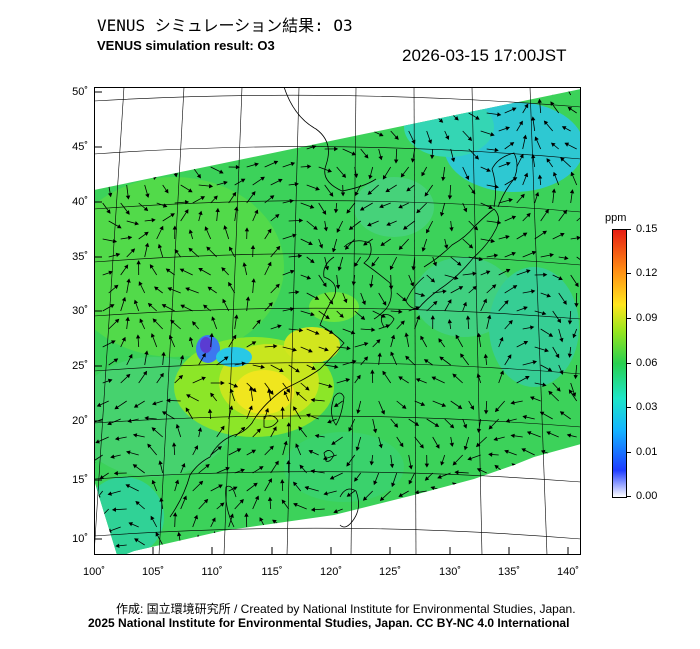 The height and width of the screenshot is (649, 700). What do you see at coordinates (331, 572) in the screenshot?
I see `lon-label-120: 120˚` at bounding box center [331, 572].